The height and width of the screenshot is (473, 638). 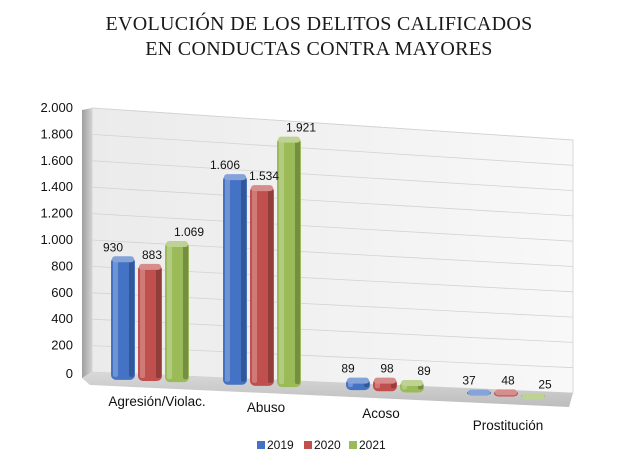 I want to click on data-label: 930, so click(x=113, y=247).